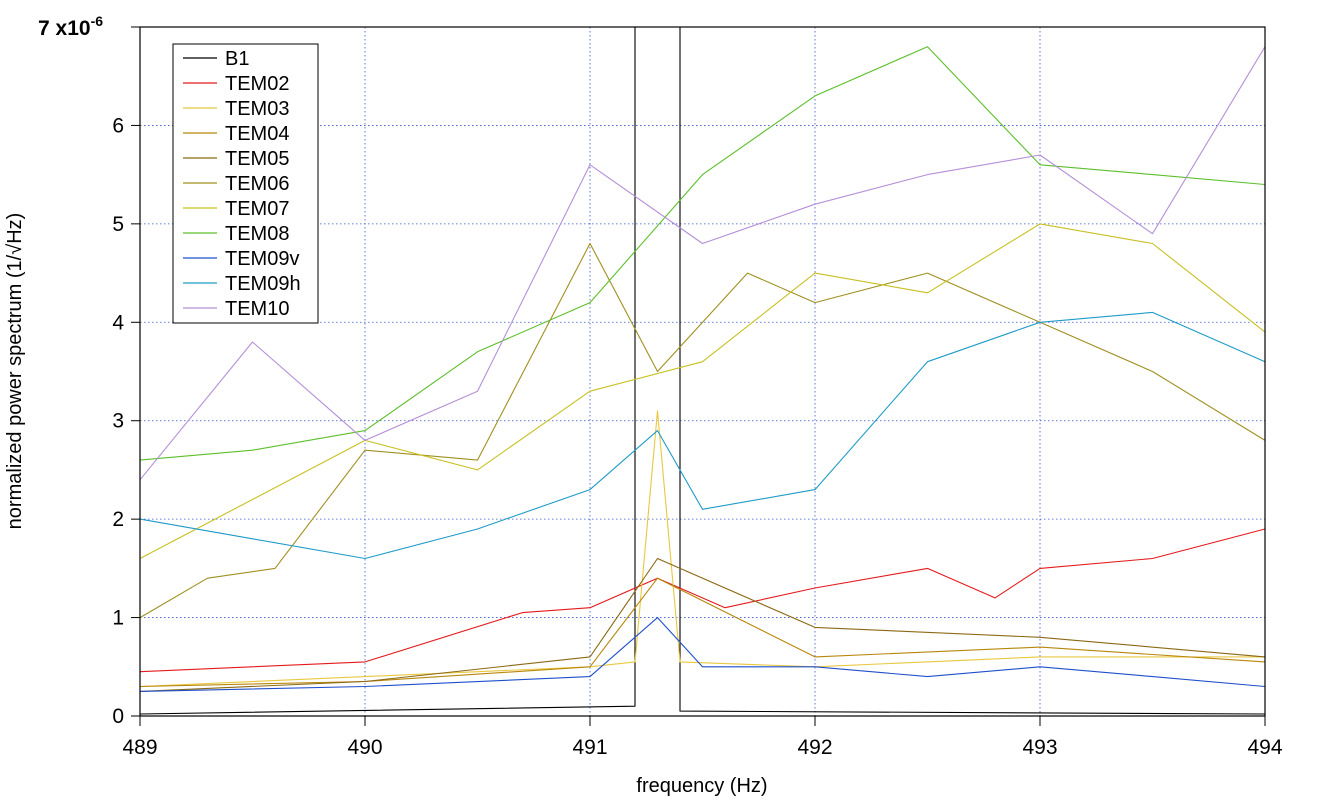 Image resolution: width=1317 pixels, height=805 pixels. What do you see at coordinates (139, 747) in the screenshot?
I see `x-tick-label: 489` at bounding box center [139, 747].